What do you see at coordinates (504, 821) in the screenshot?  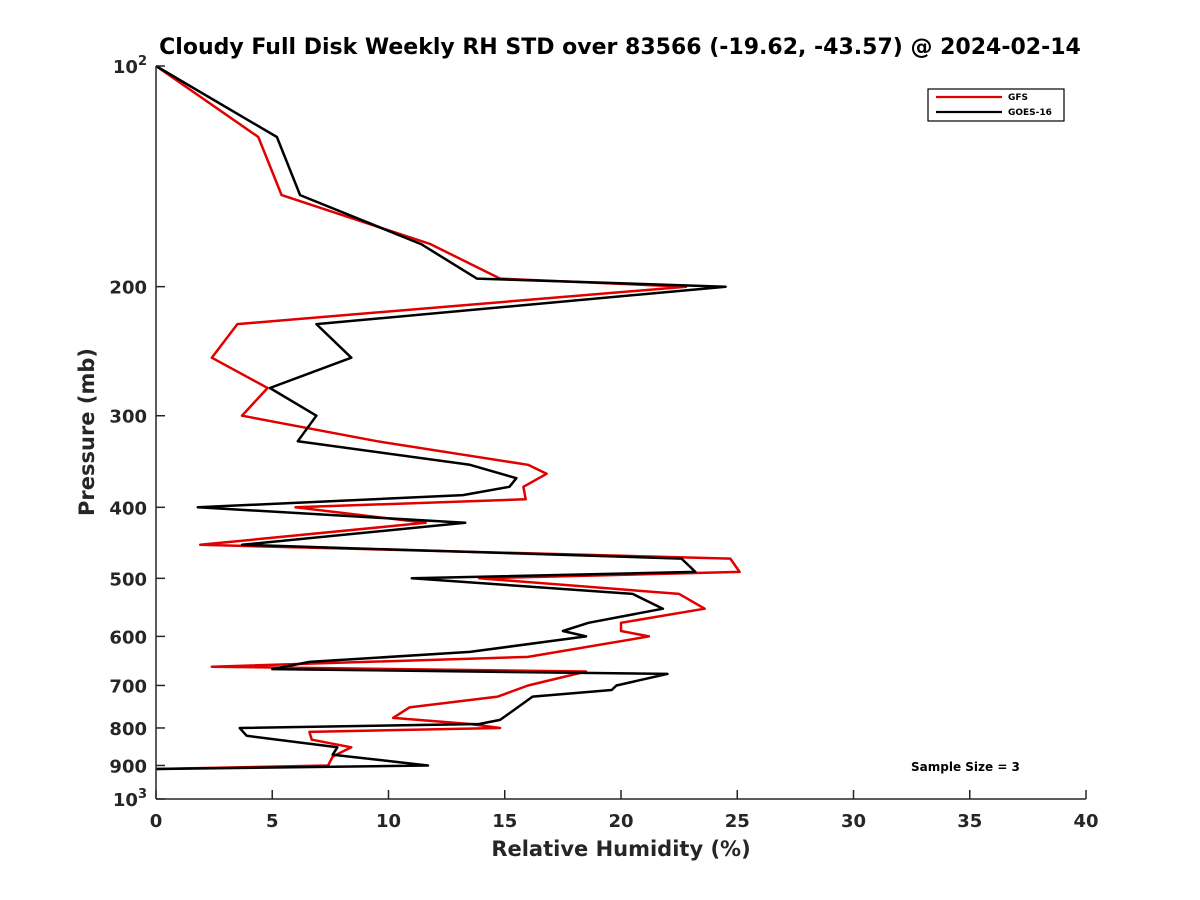 I see `x-tick-label: 15` at bounding box center [504, 821].